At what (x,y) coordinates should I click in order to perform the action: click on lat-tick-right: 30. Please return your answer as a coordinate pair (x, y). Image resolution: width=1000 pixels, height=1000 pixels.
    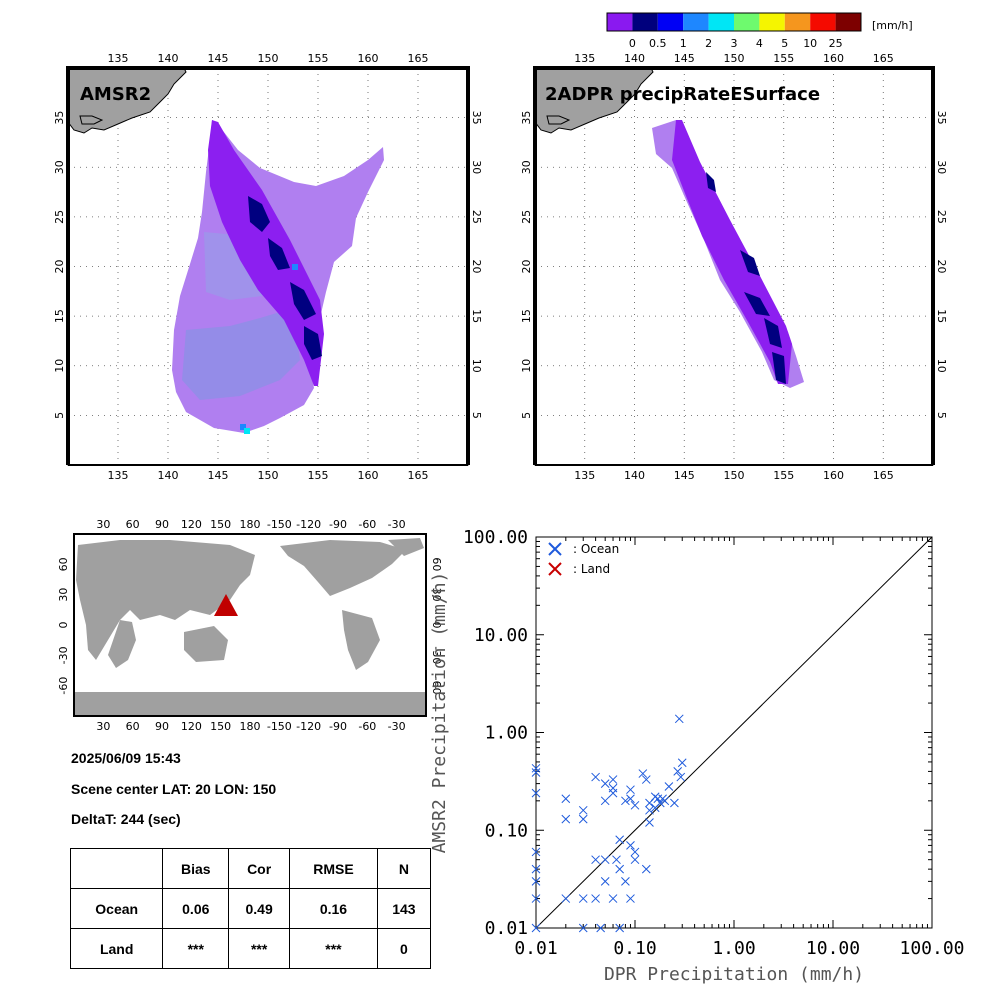
    Looking at the image, I should click on (476, 167).